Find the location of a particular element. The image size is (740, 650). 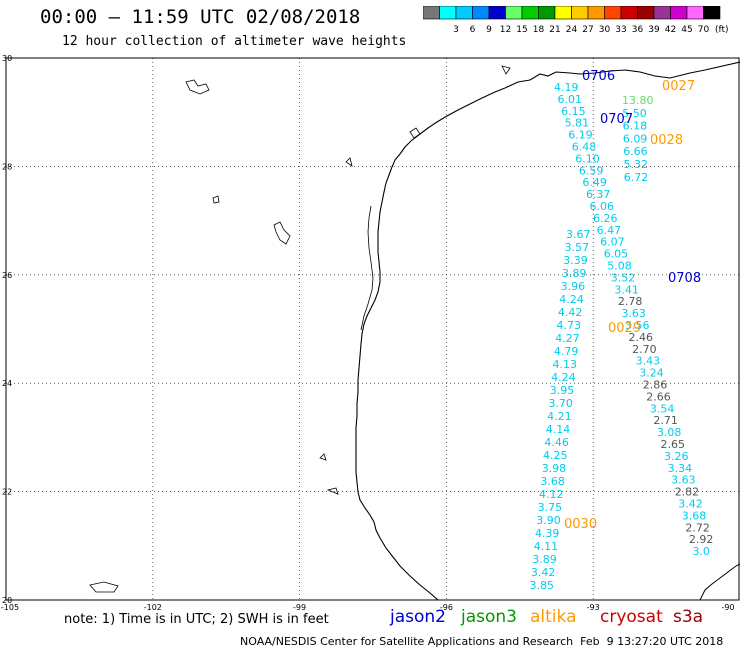

swh-value-descending-track: 6.47 is located at coordinates (609, 230).